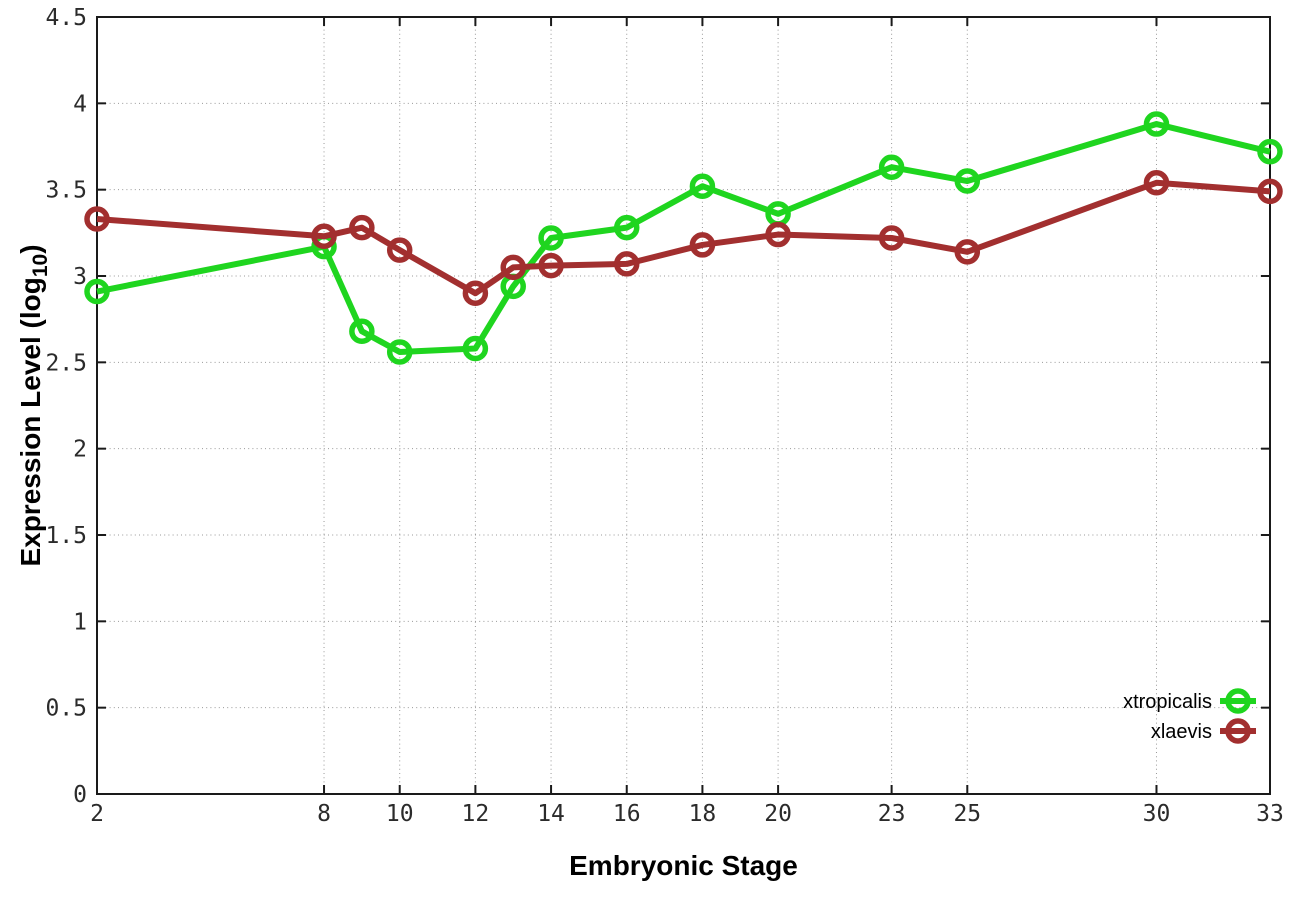 This screenshot has width=1296, height=907. Describe the element at coordinates (1181, 732) in the screenshot. I see `legend-label-xlaevis: xlaevis` at that location.